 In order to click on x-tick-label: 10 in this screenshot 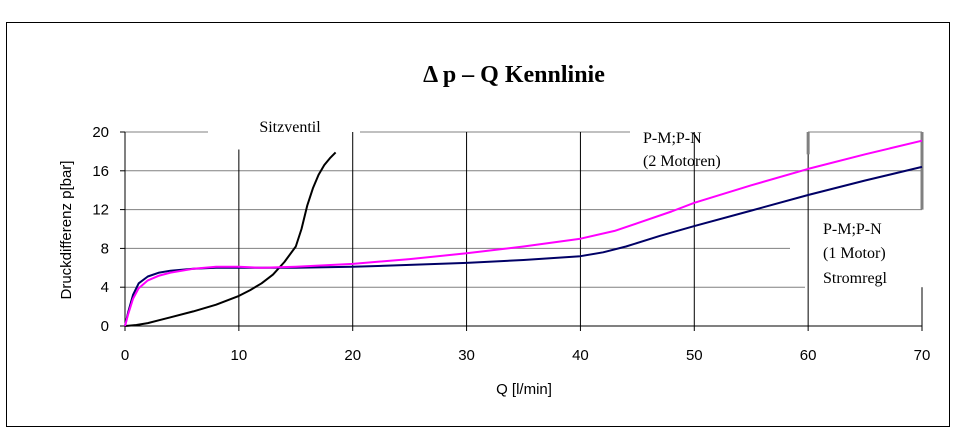, I will do `click(239, 355)`.